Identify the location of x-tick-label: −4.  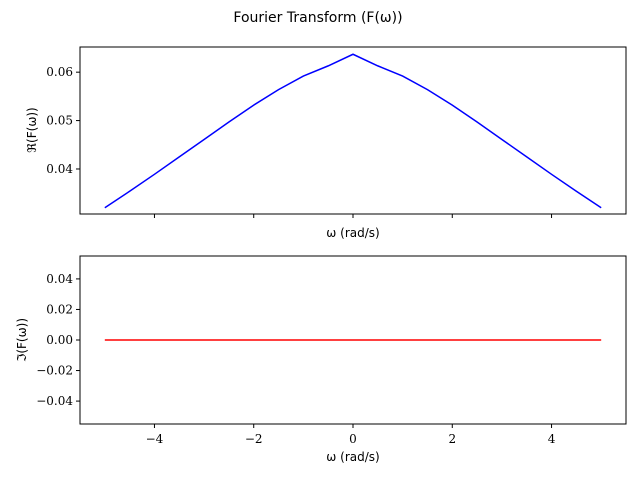
(155, 439).